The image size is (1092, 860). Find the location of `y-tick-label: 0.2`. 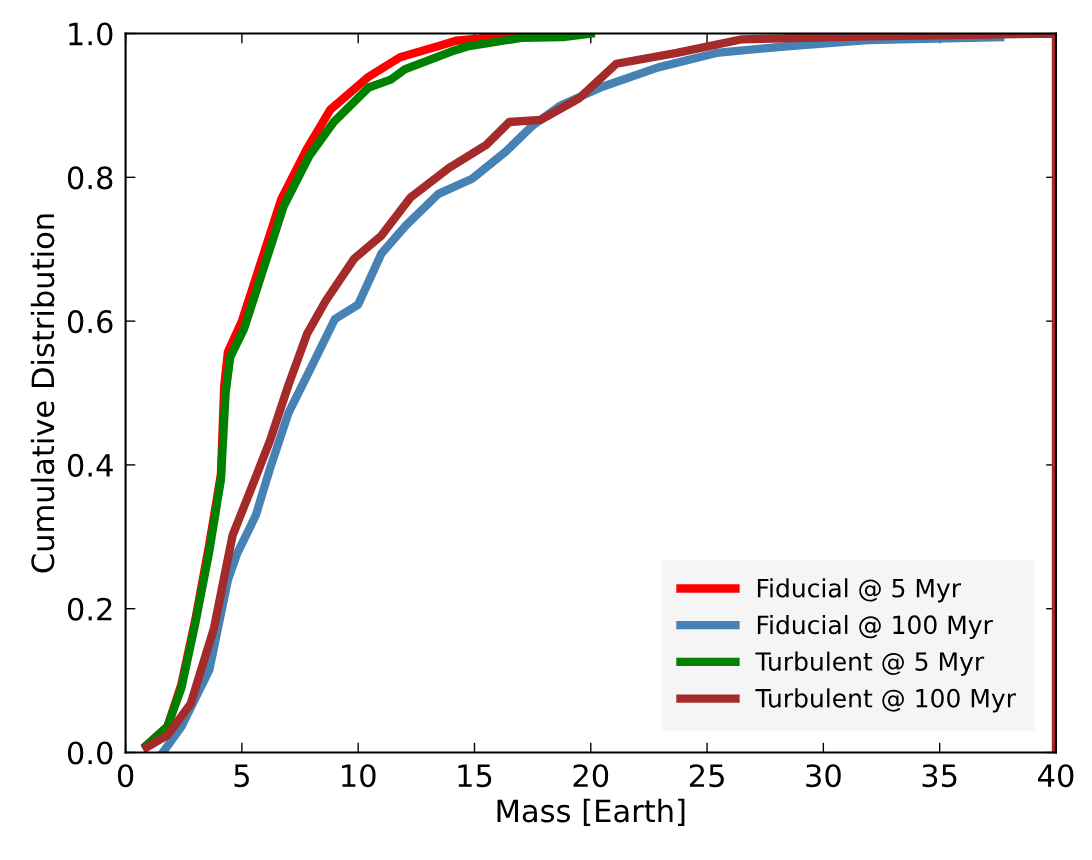

y-tick-label: 0.2 is located at coordinates (89, 609).